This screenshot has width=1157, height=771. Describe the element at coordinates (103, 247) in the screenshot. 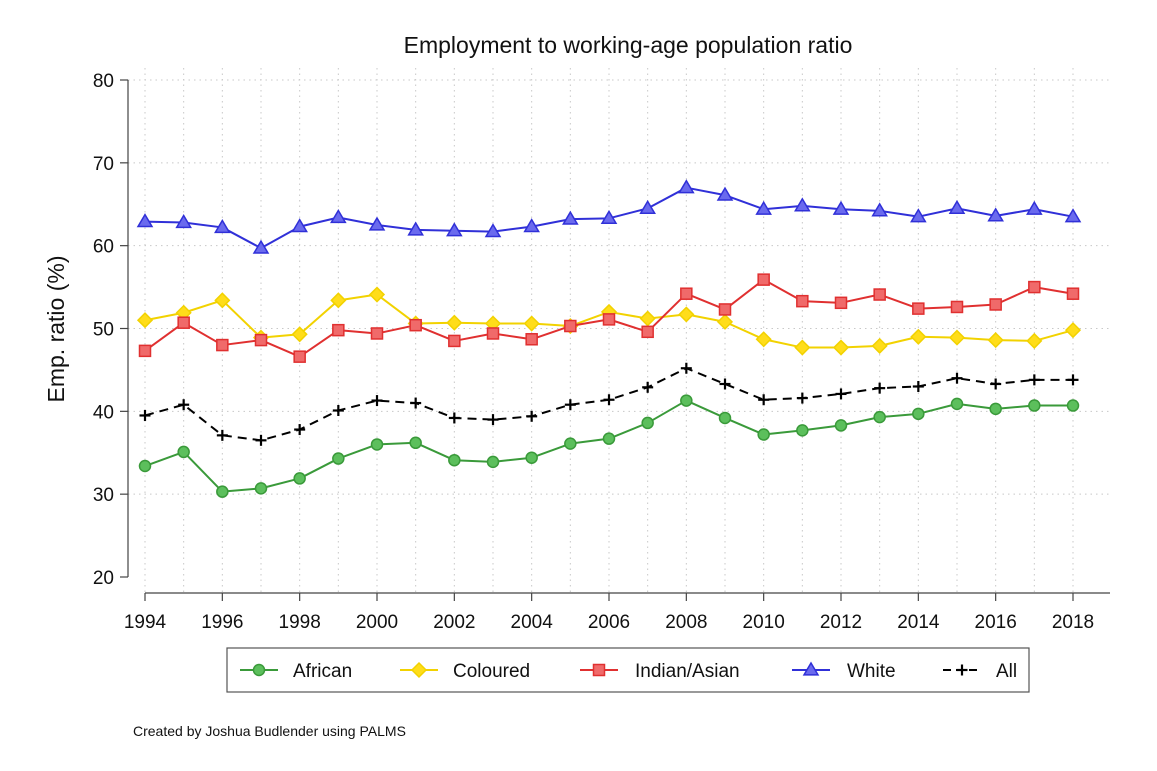

I see `y-tick-label: 60` at that location.